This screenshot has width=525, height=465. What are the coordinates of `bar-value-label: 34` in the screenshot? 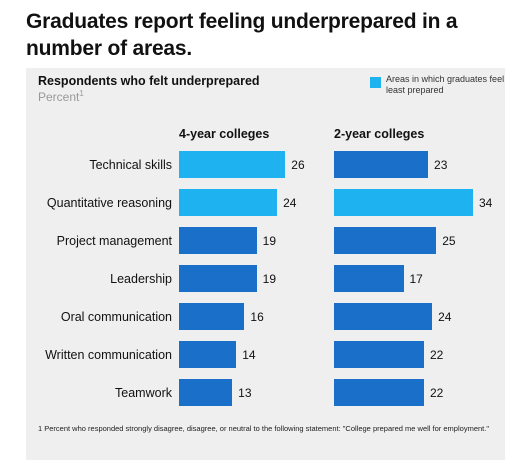 It's located at (486, 203).